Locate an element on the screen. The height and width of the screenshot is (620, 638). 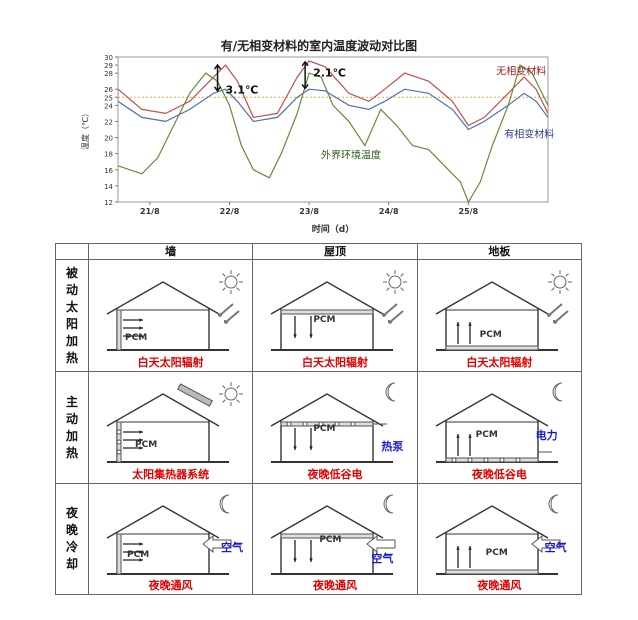
annotation-0: 3.1℃ is located at coordinates (242, 89).